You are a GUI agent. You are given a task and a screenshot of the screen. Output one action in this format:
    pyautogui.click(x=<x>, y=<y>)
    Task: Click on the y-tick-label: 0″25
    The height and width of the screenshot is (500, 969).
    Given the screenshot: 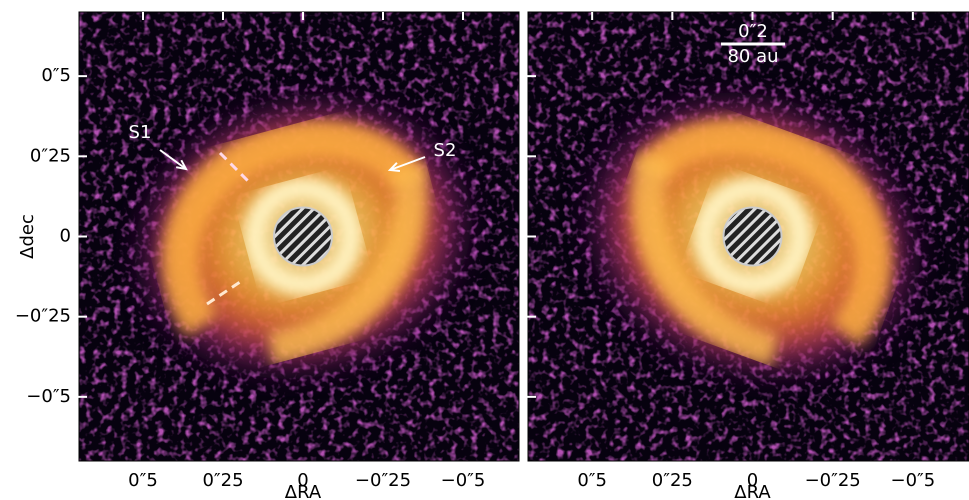 What is the action you would take?
    pyautogui.click(x=50, y=155)
    